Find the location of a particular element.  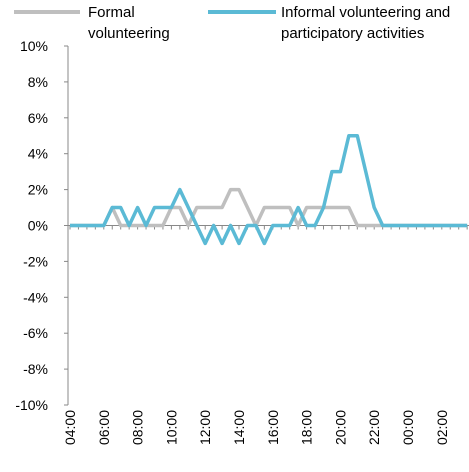

line-series is located at coordinates (269, 207).